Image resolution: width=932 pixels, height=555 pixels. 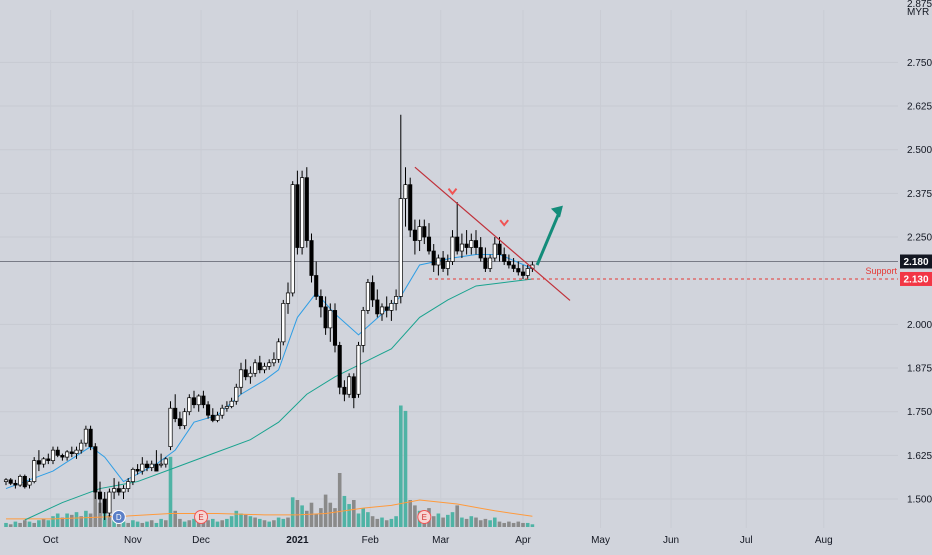 I want to click on drawings, so click(x=656, y=233).